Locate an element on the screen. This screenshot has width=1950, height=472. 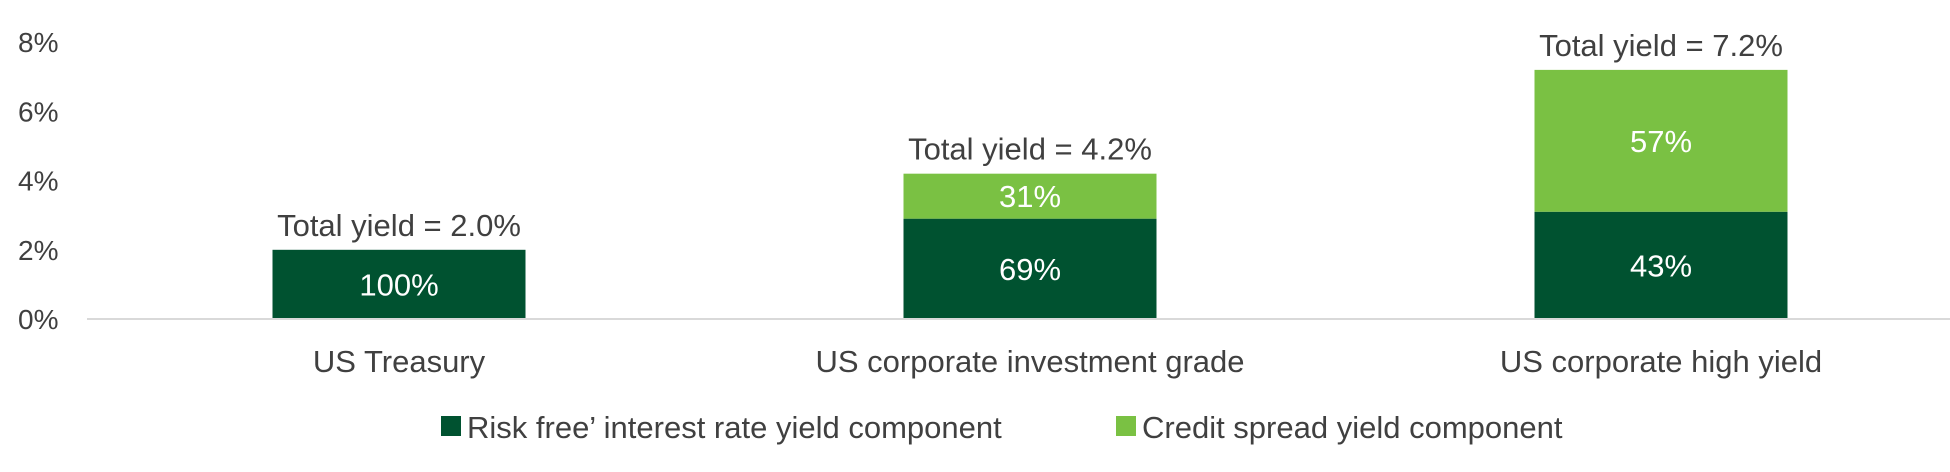
total-yield-label: Total yield = 7.2% is located at coordinates (1661, 45).